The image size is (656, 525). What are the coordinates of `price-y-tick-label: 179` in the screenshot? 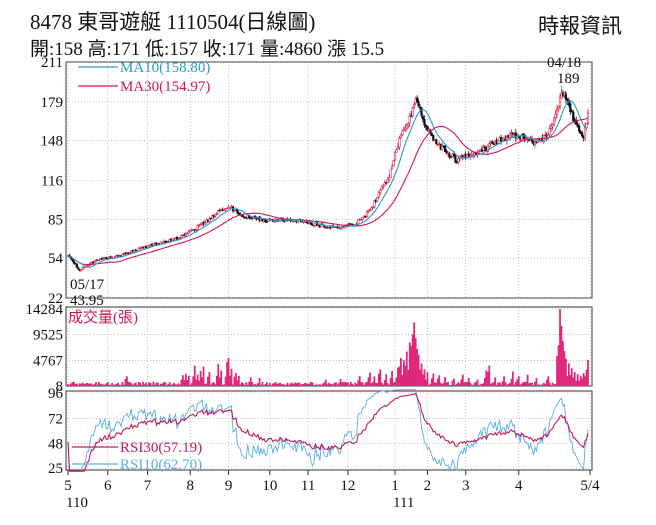 It's located at (52, 103).